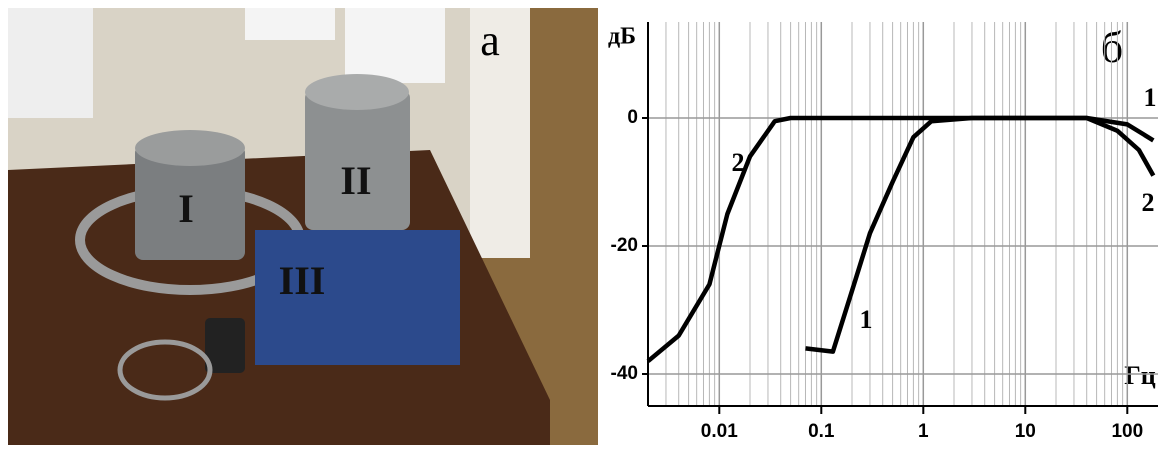  What do you see at coordinates (490, 40) in the screenshot?
I see `photo-panel-label: а` at bounding box center [490, 40].